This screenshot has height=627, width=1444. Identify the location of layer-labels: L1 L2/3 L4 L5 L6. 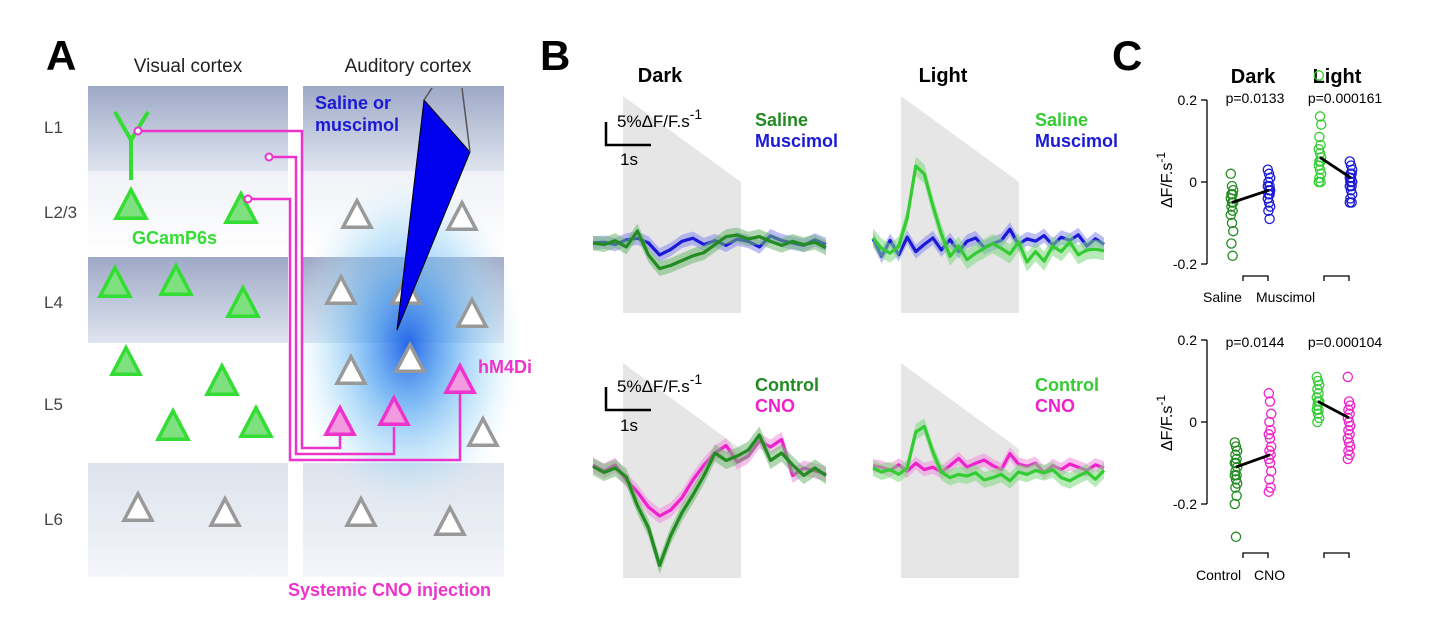
(60, 323).